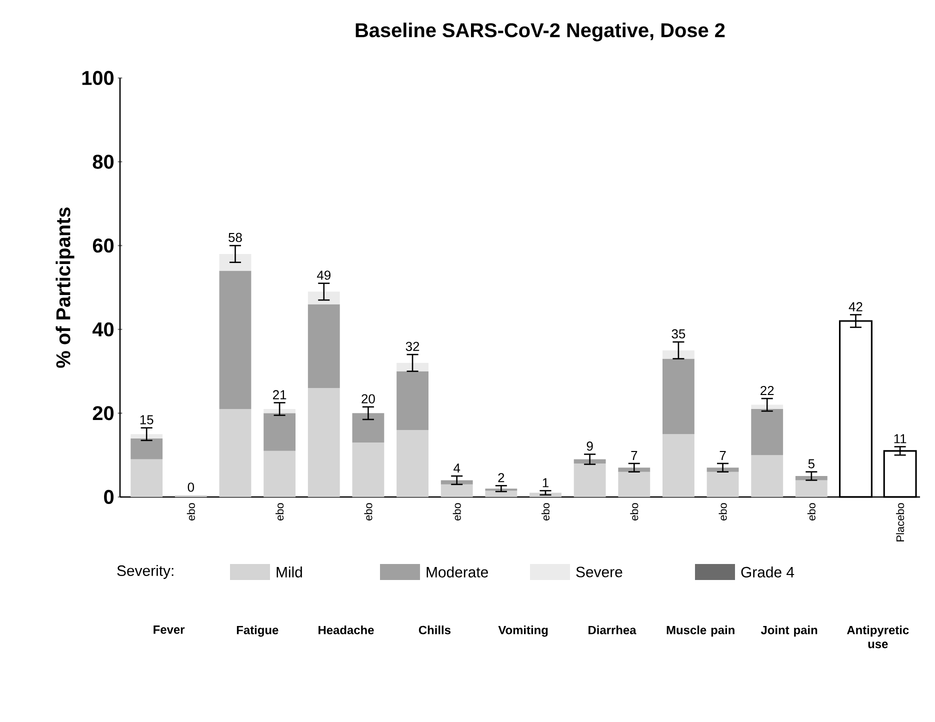  I want to click on text: Headache, so click(346, 630).